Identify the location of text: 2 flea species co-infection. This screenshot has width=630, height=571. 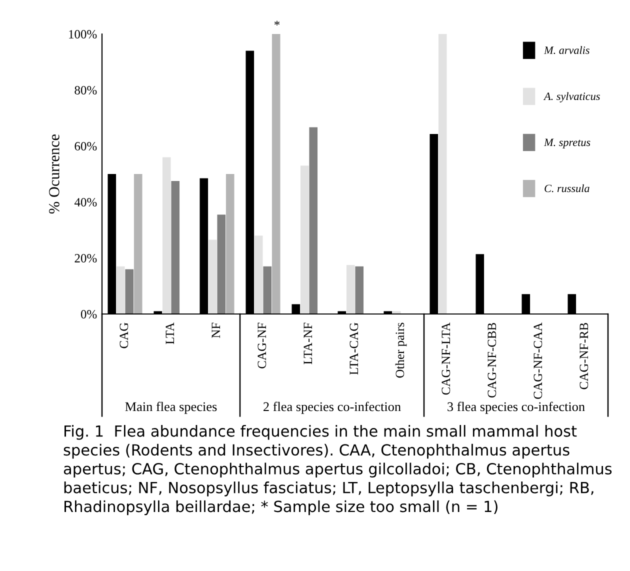
(332, 408).